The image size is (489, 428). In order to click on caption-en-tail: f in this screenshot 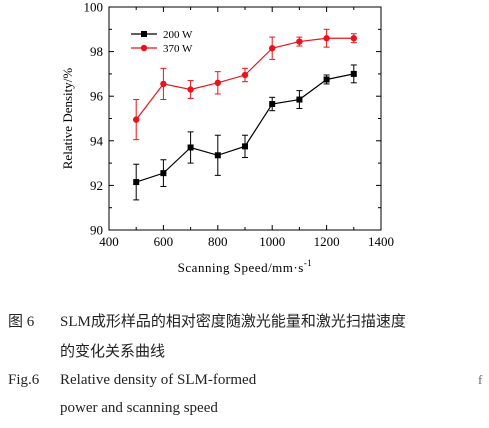, I will do `click(480, 379)`.